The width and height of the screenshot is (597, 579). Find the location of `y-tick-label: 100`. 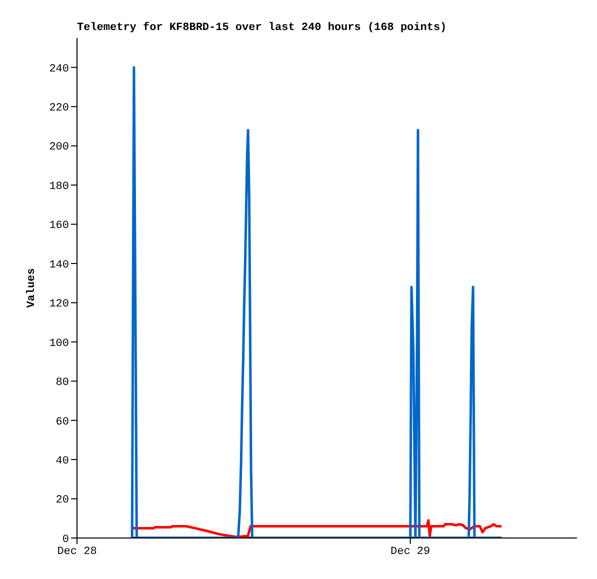

y-tick-label: 100 is located at coordinates (59, 344).